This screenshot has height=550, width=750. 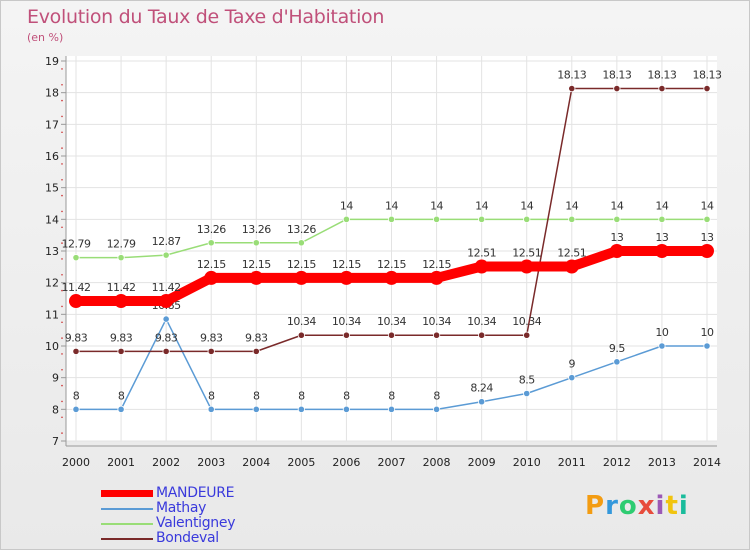 I want to click on data-label-mathay: 9.5, so click(x=617, y=348).